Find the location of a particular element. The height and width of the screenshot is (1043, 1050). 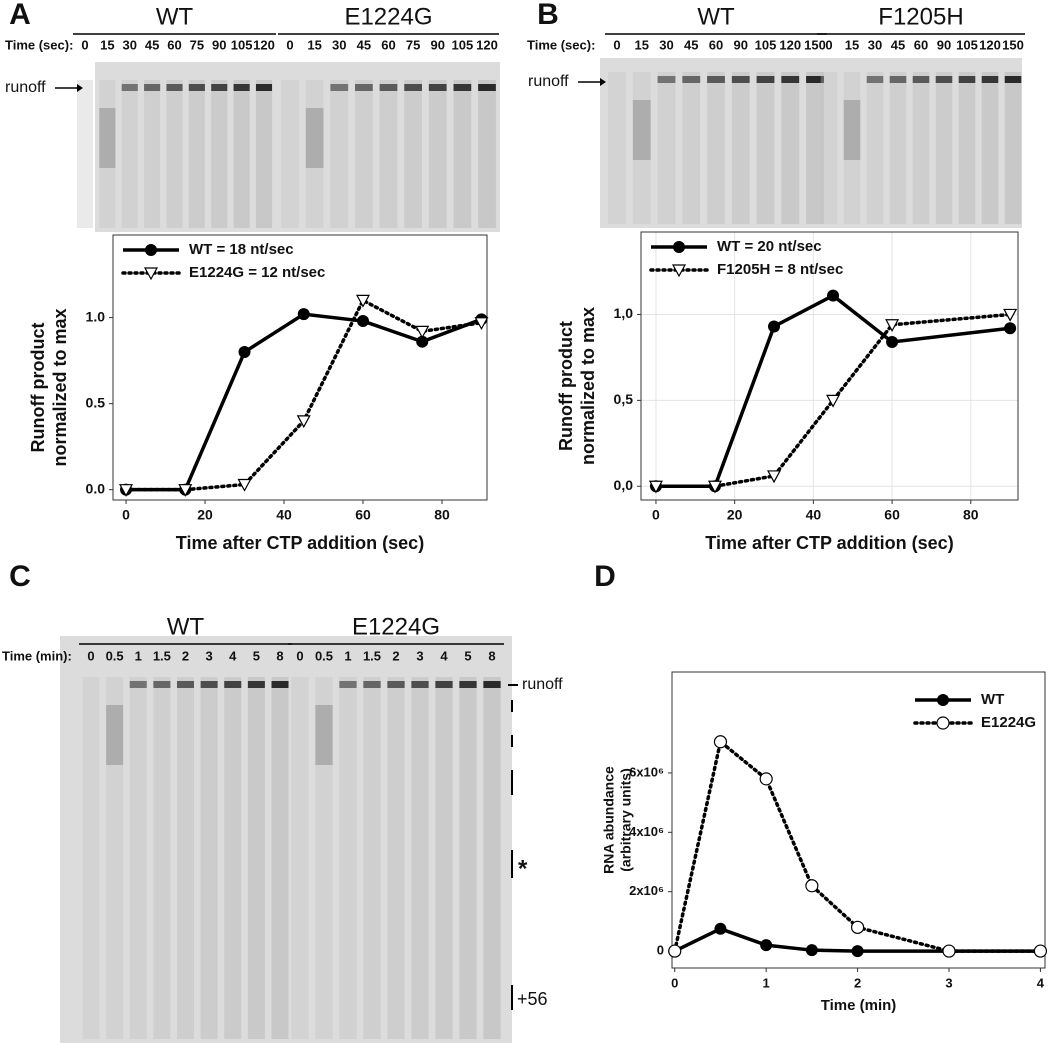

x-tick-label: 0 is located at coordinates (656, 515).